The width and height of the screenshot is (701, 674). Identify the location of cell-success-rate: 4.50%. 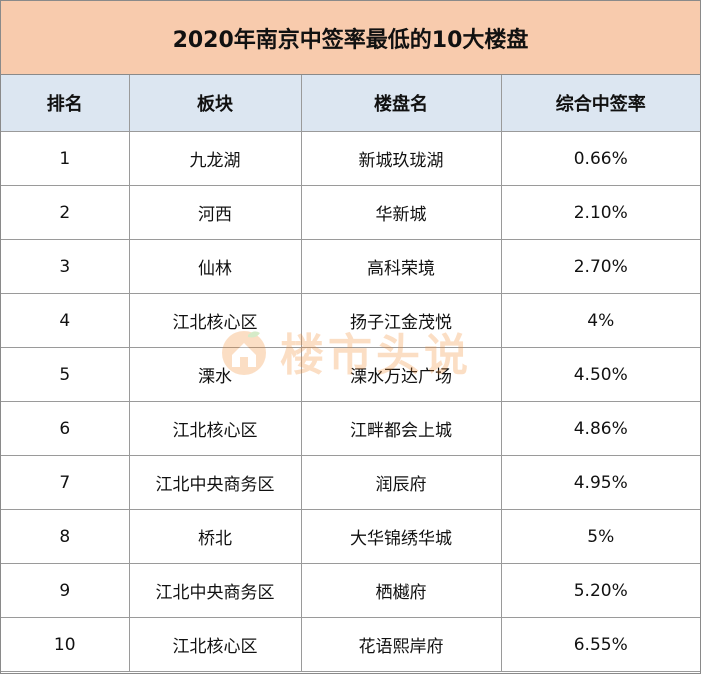
(600, 374).